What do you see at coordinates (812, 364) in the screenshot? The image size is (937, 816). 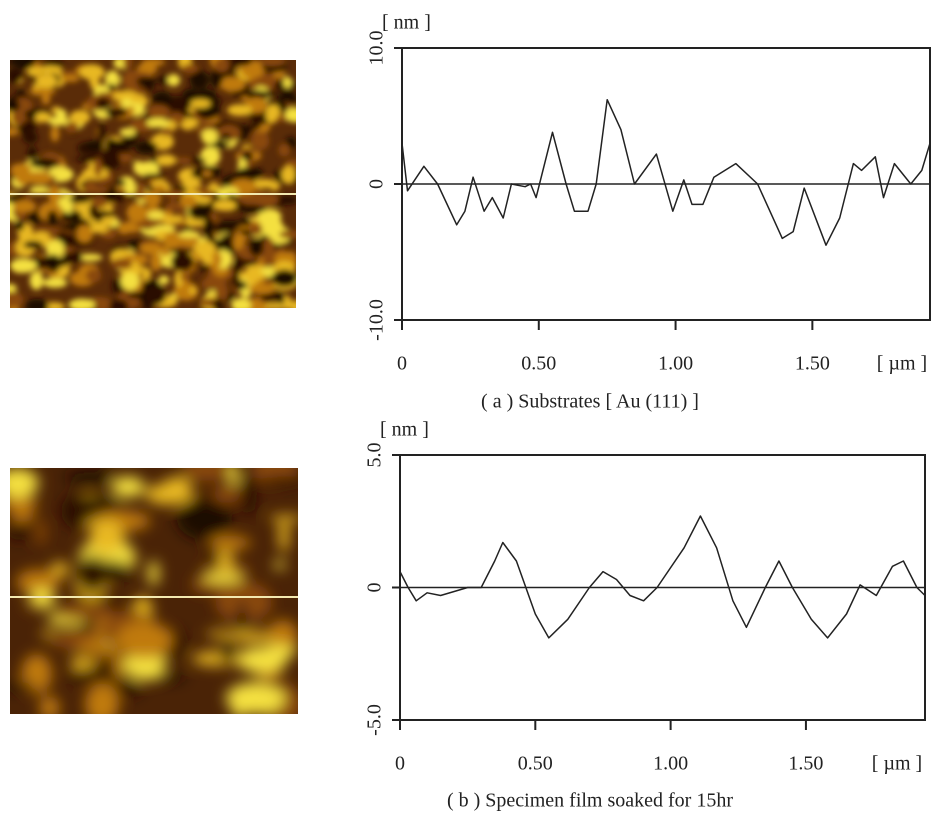 I see `x-tick-label: 1.50` at bounding box center [812, 364].